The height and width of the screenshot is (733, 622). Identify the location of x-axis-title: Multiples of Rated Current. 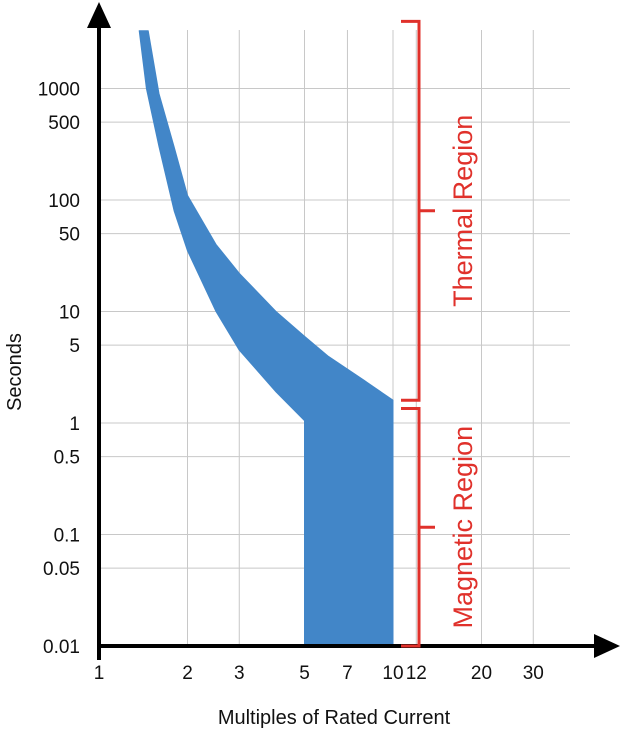
(334, 718).